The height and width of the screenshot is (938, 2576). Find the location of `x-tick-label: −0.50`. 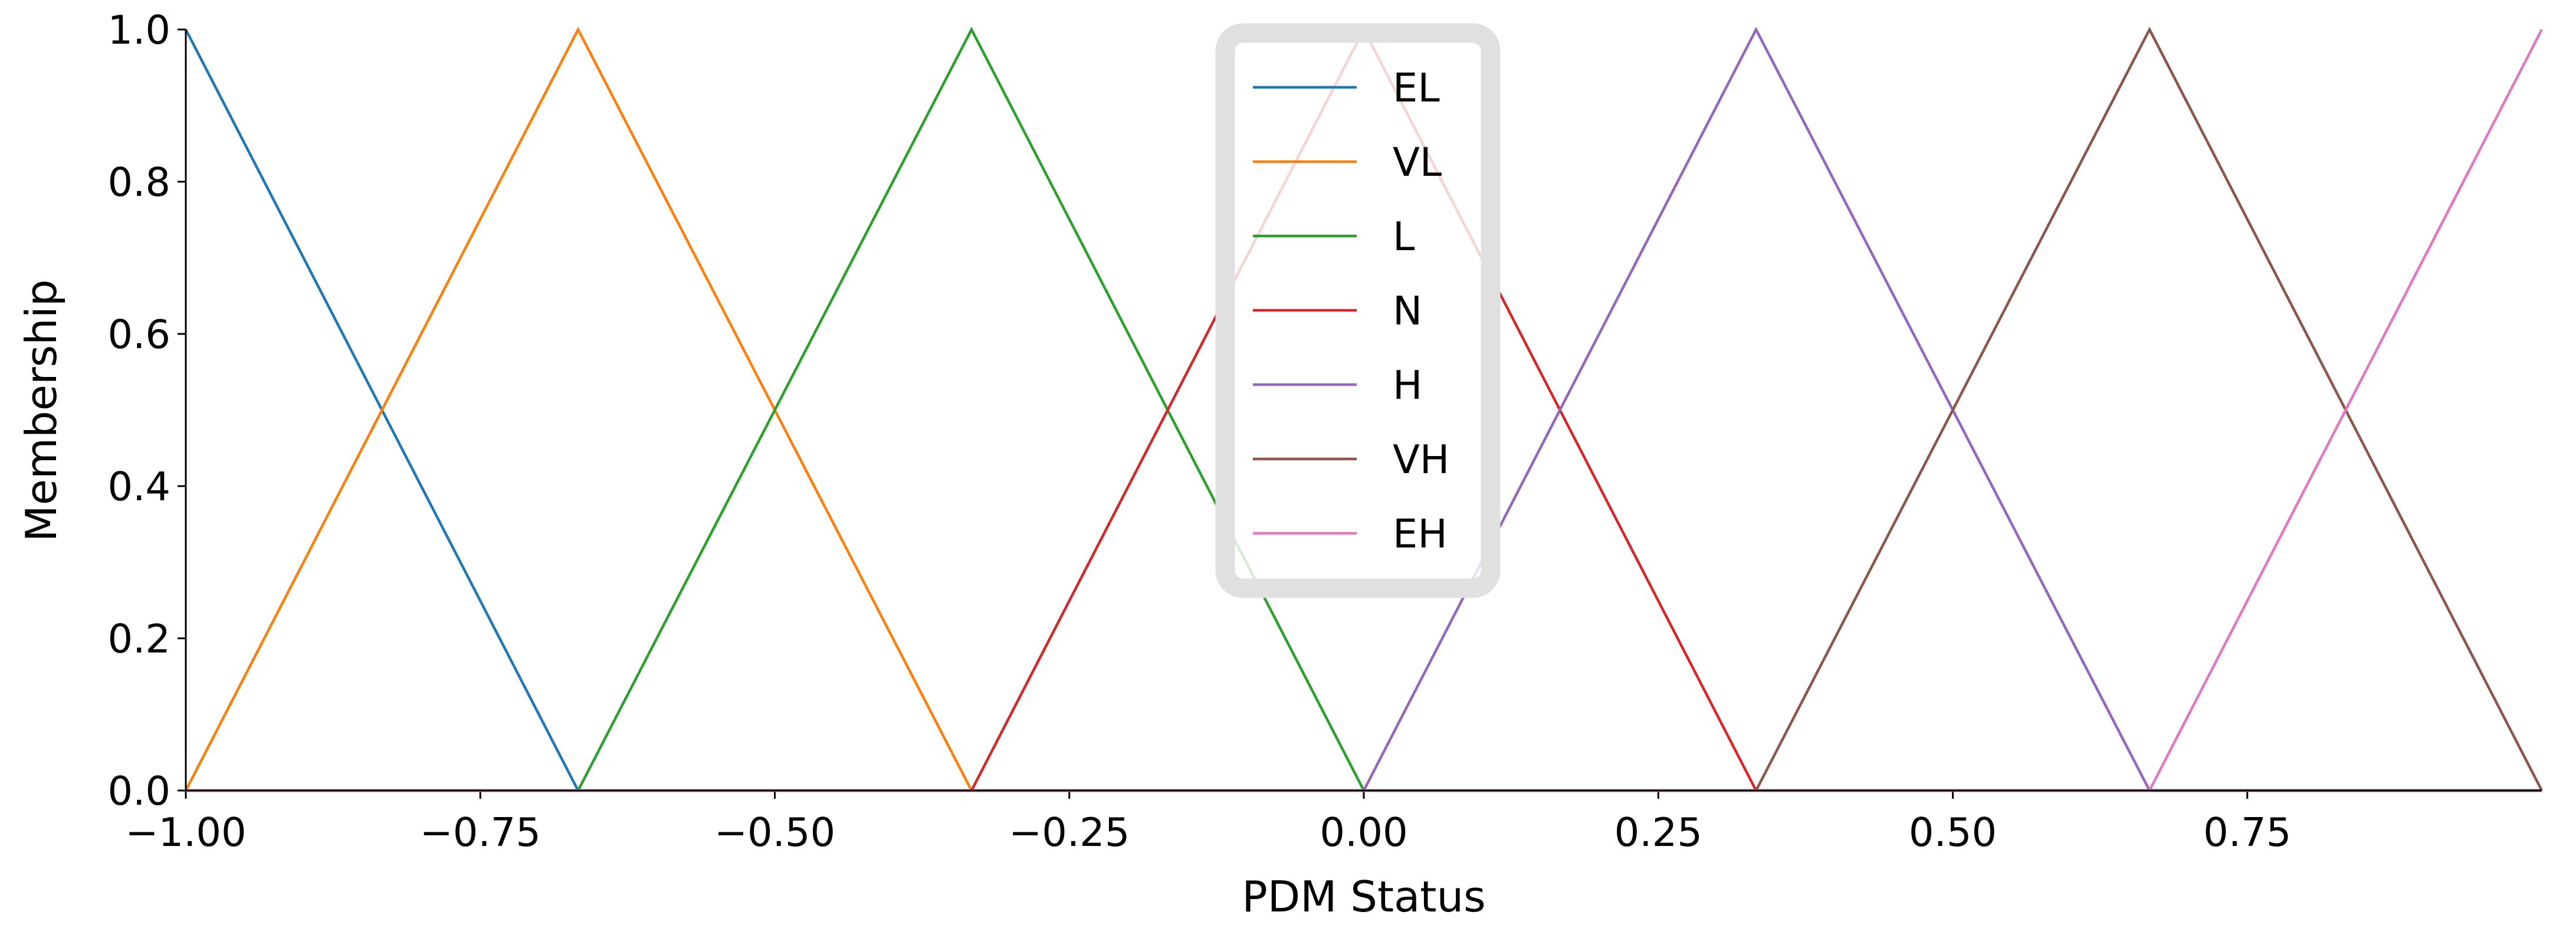

x-tick-label: −0.50 is located at coordinates (774, 832).